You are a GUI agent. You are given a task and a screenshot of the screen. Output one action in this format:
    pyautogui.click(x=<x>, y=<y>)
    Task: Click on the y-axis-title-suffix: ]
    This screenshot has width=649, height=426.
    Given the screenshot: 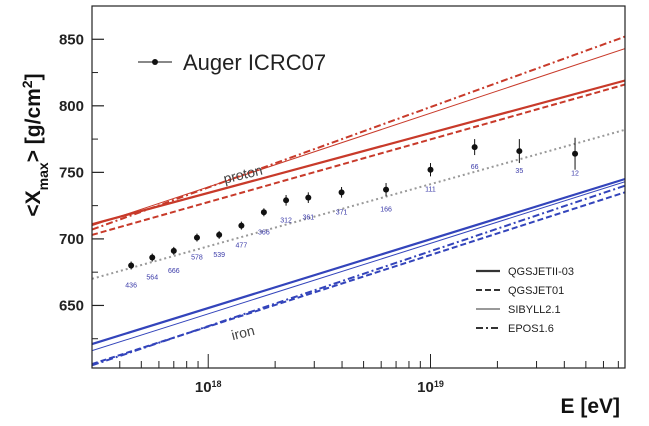 What is the action you would take?
    pyautogui.click(x=33, y=76)
    